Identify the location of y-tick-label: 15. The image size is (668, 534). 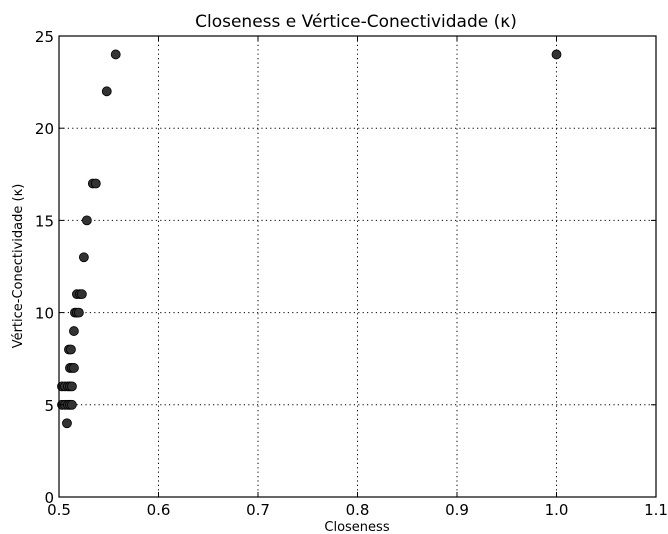
(44, 221).